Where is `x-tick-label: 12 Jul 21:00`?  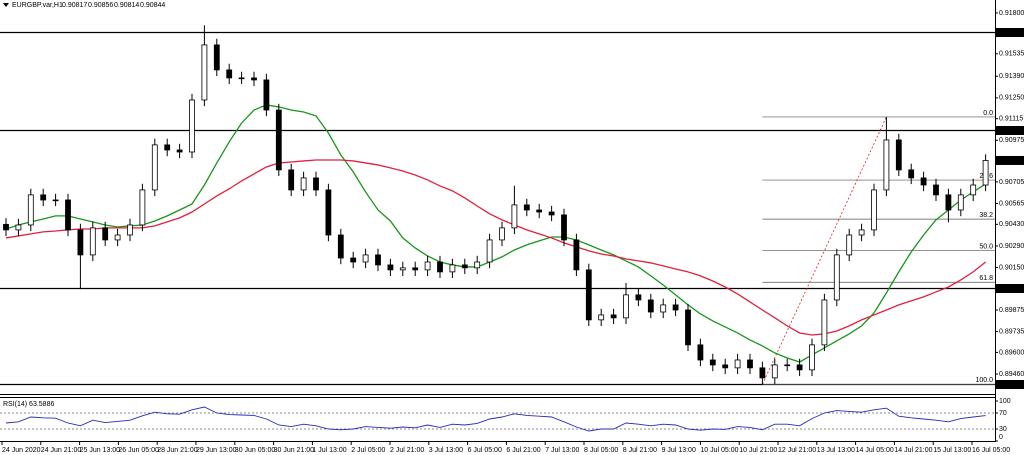
x-tick-label: 12 Jul 21:00 is located at coordinates (797, 450).